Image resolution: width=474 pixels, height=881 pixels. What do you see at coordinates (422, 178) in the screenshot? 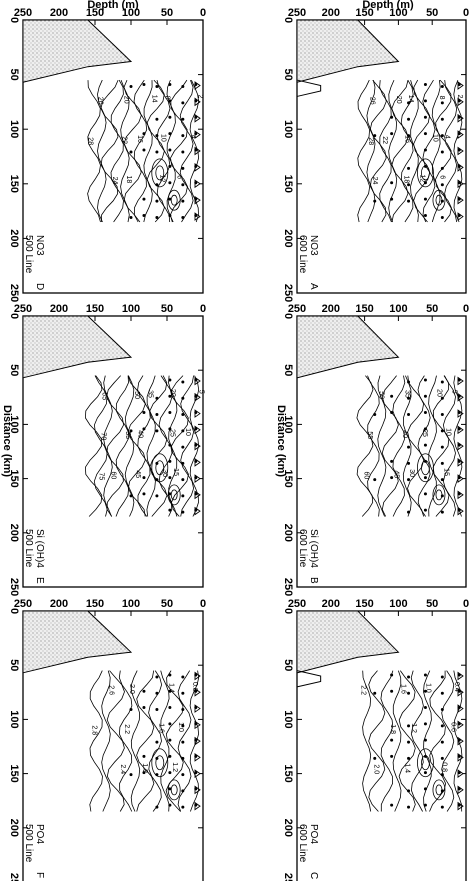
I see `contour-label: 12` at bounding box center [422, 178].